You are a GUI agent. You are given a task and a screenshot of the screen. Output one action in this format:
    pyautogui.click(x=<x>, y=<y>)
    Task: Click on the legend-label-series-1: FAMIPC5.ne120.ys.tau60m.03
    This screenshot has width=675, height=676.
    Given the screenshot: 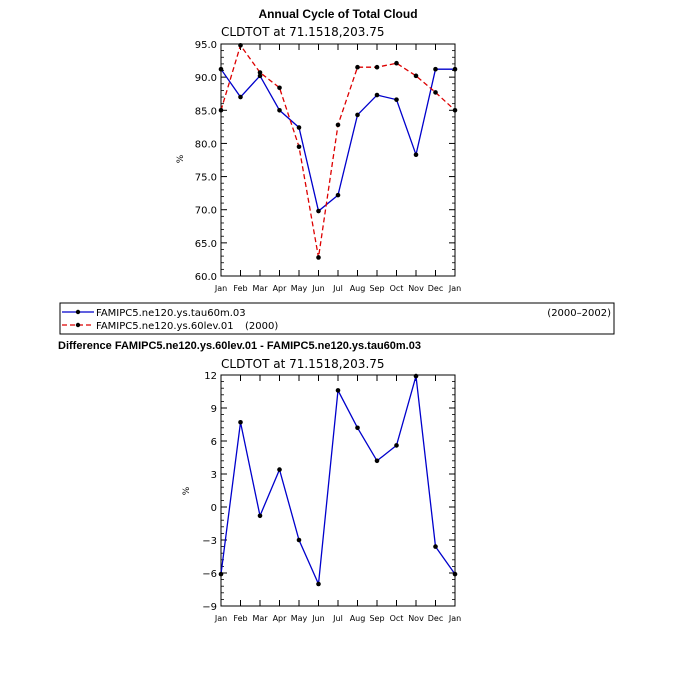 What is the action you would take?
    pyautogui.click(x=171, y=313)
    